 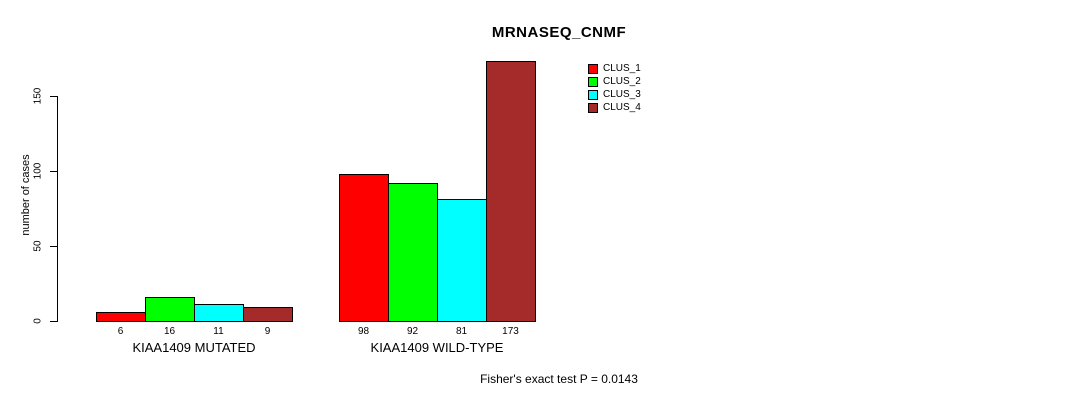 What do you see at coordinates (218, 331) in the screenshot?
I see `bar-value-label: 11` at bounding box center [218, 331].